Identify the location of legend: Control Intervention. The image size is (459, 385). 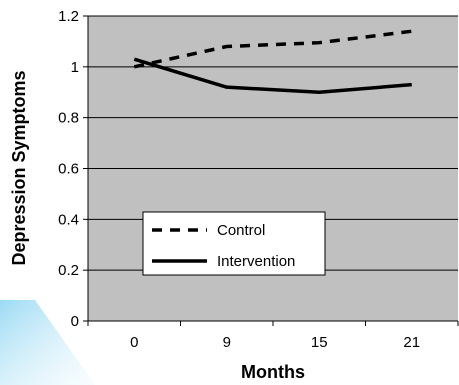
(234, 243).